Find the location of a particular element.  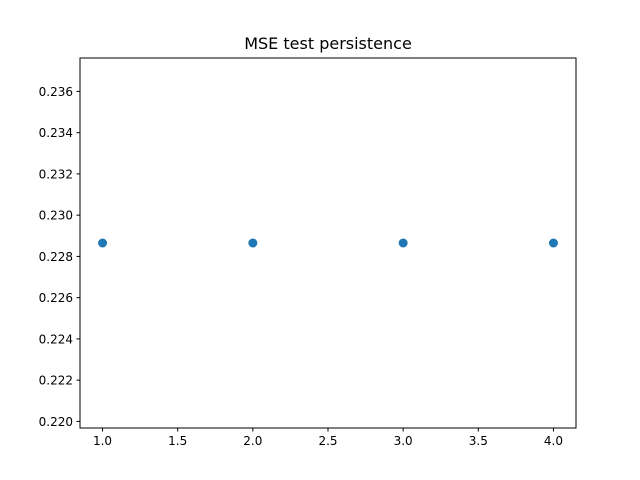

x-tick-label: 1.0 is located at coordinates (102, 441).